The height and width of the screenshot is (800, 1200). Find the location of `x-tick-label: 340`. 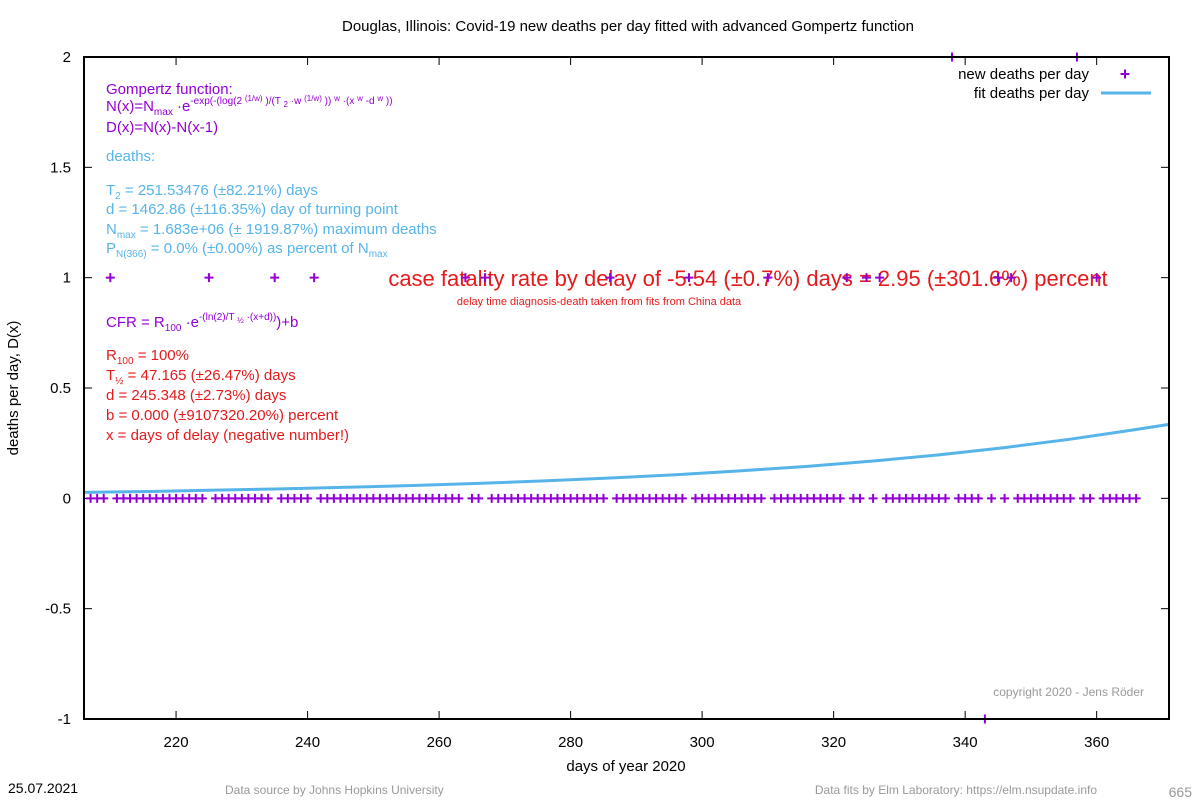

x-tick-label: 340 is located at coordinates (965, 742).